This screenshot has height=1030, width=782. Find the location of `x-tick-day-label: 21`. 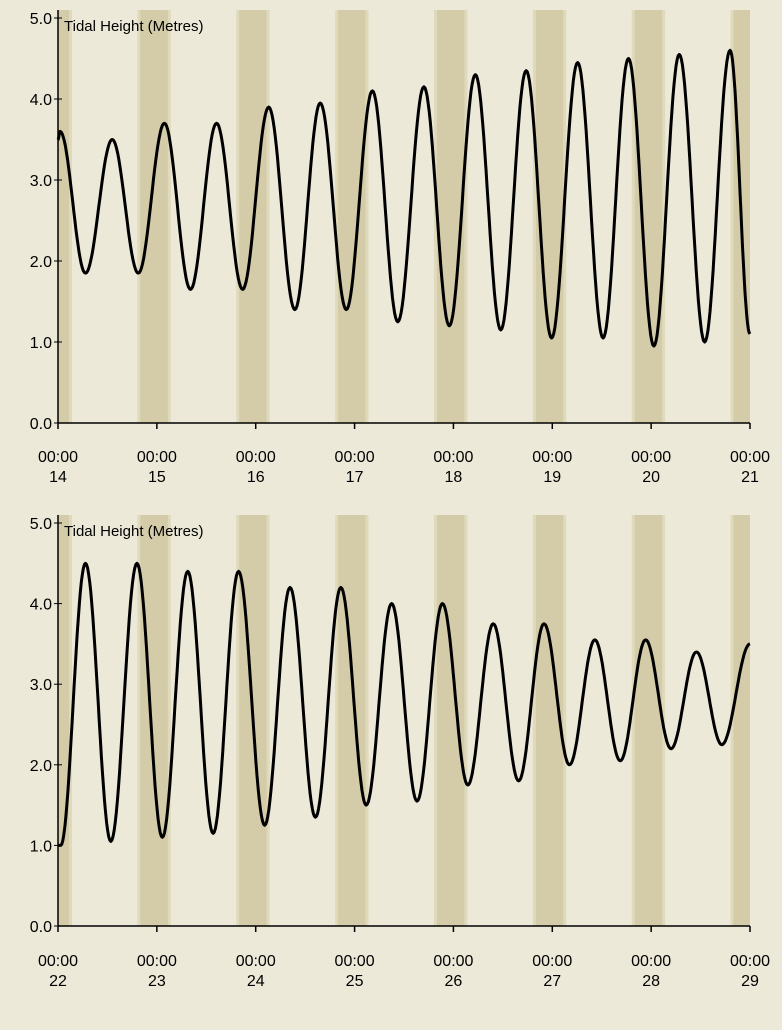

x-tick-day-label: 21 is located at coordinates (750, 477).